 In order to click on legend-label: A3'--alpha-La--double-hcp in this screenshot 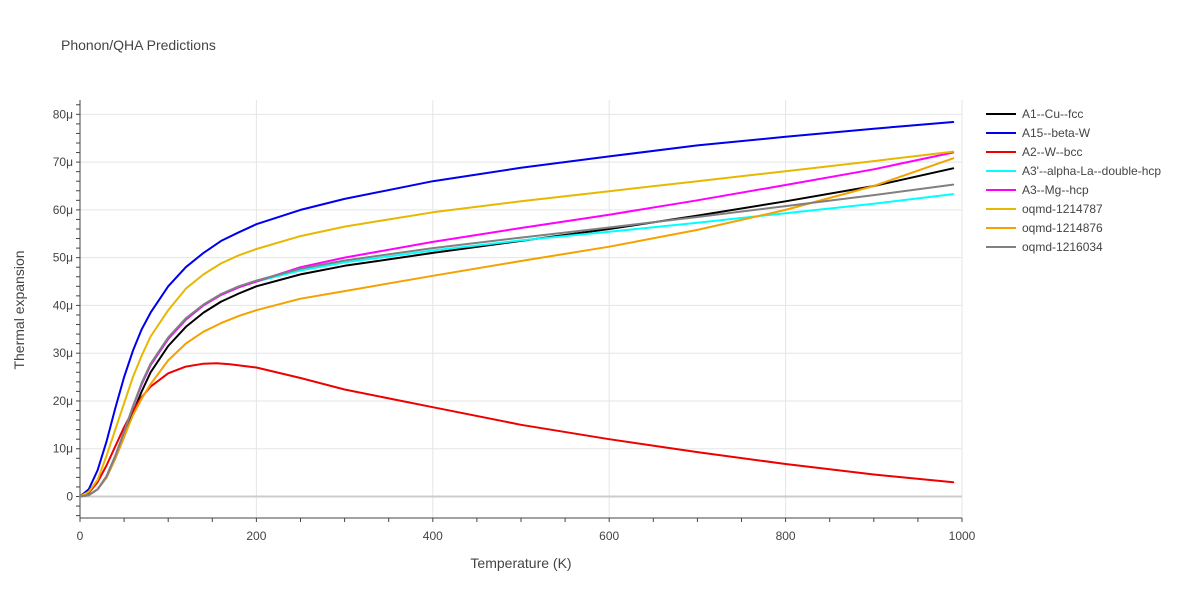, I will do `click(1091, 171)`.